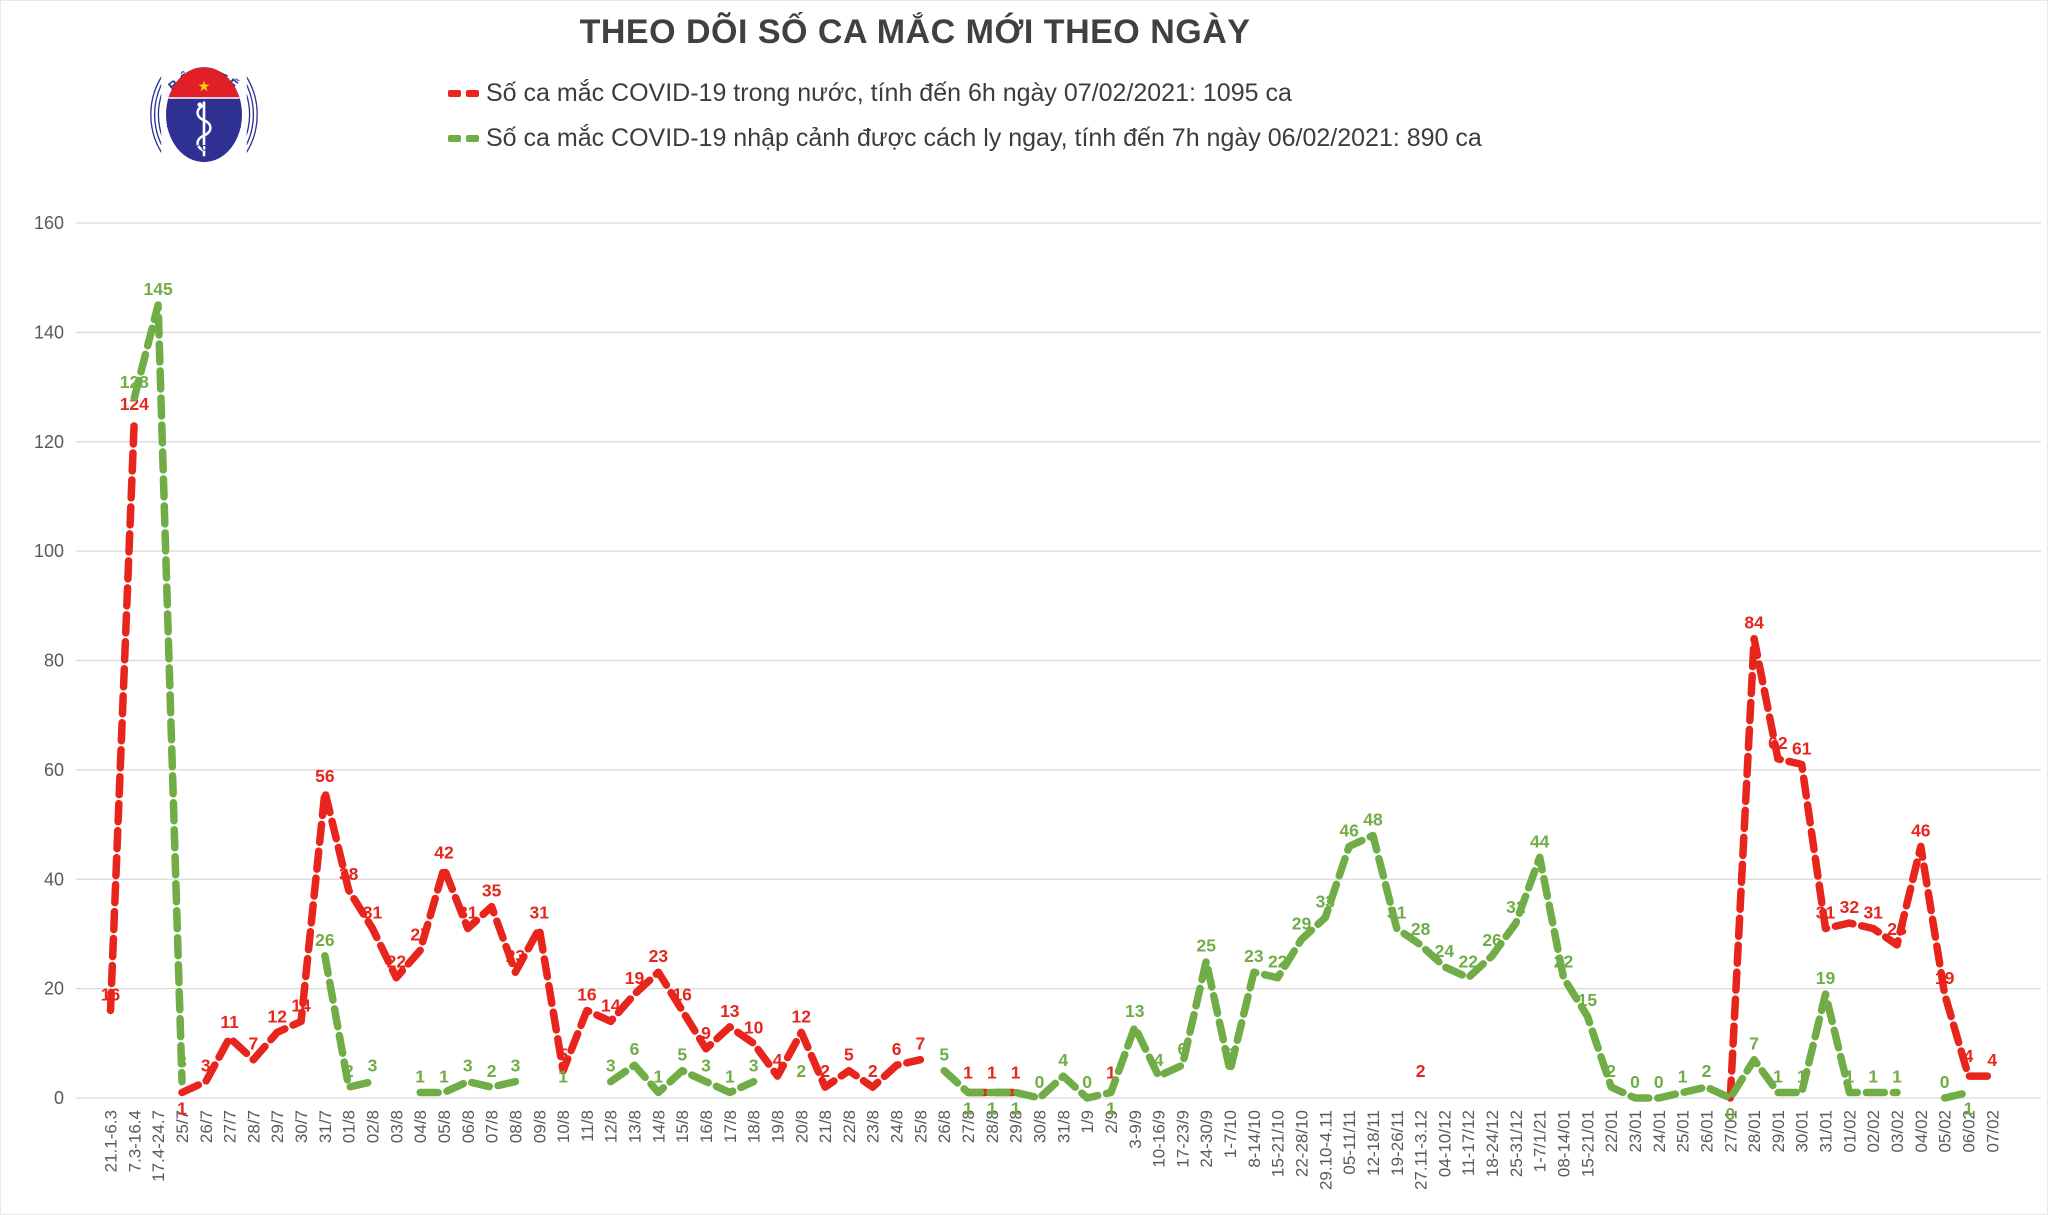 This screenshot has width=2048, height=1215. What do you see at coordinates (1778, 1131) in the screenshot?
I see `svg-text: 29/01` at bounding box center [1778, 1131].